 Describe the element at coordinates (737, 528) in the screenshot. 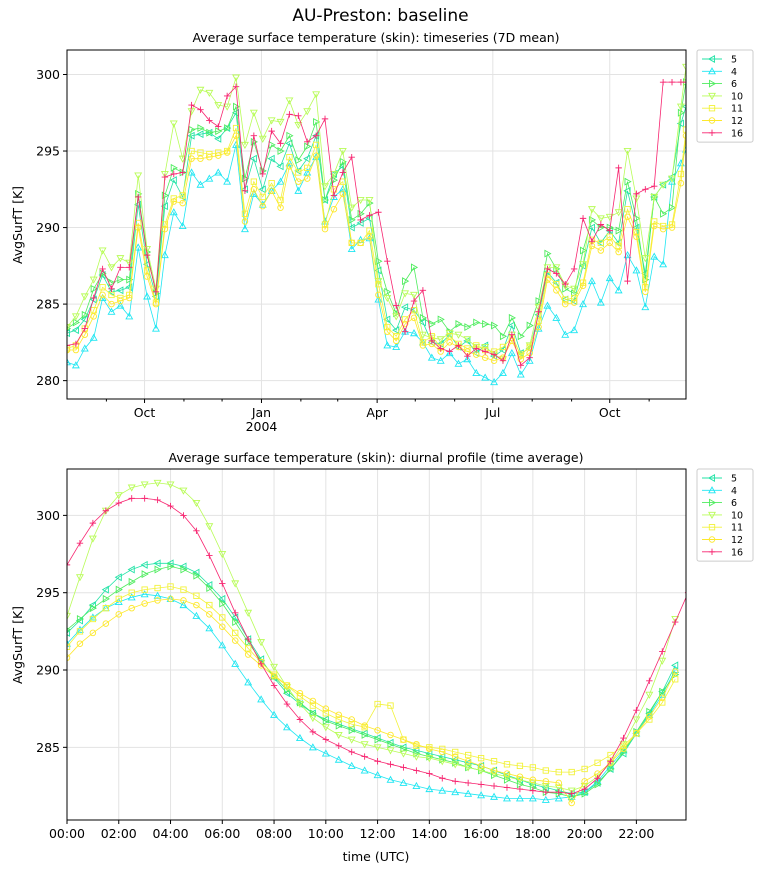

I see `bottom-legend-label-11: 11` at that location.